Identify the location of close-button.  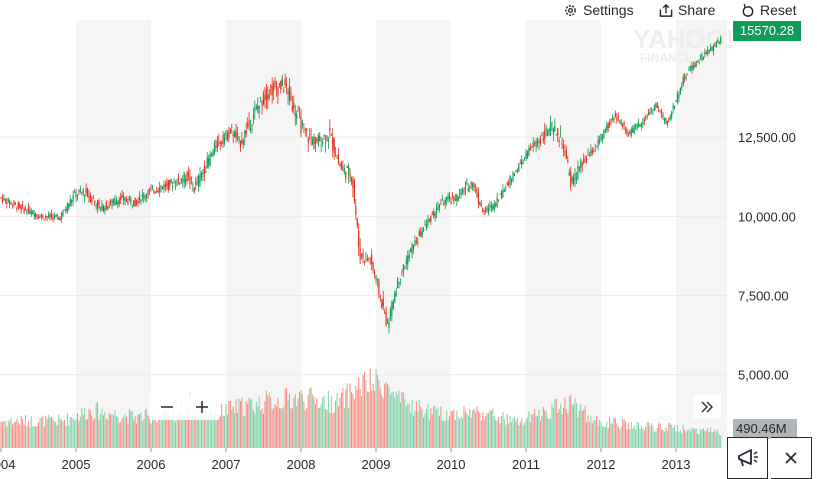
(791, 458).